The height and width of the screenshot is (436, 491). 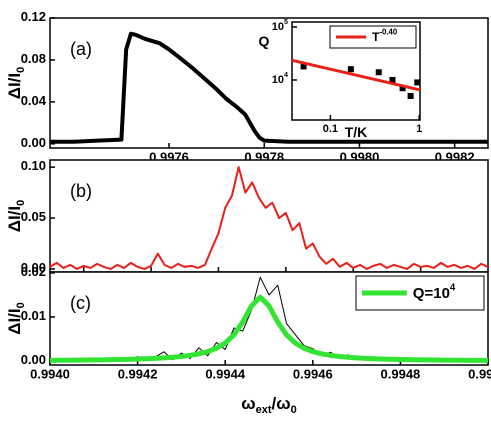 I want to click on panel-label-part: (b), so click(x=81, y=191).